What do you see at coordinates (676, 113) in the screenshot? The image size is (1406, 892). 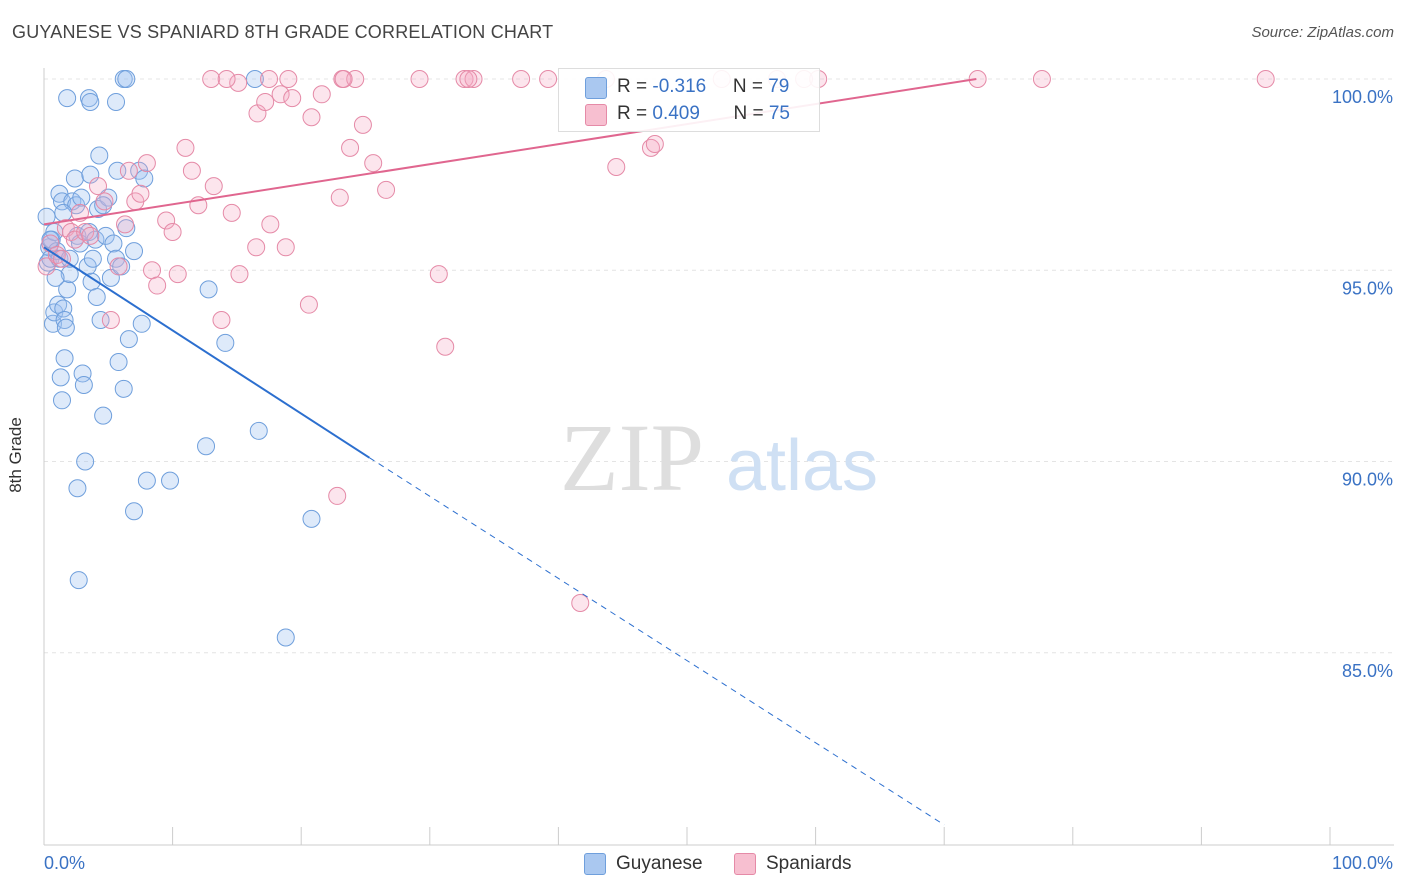 I see `r-value: 0.409` at bounding box center [676, 113].